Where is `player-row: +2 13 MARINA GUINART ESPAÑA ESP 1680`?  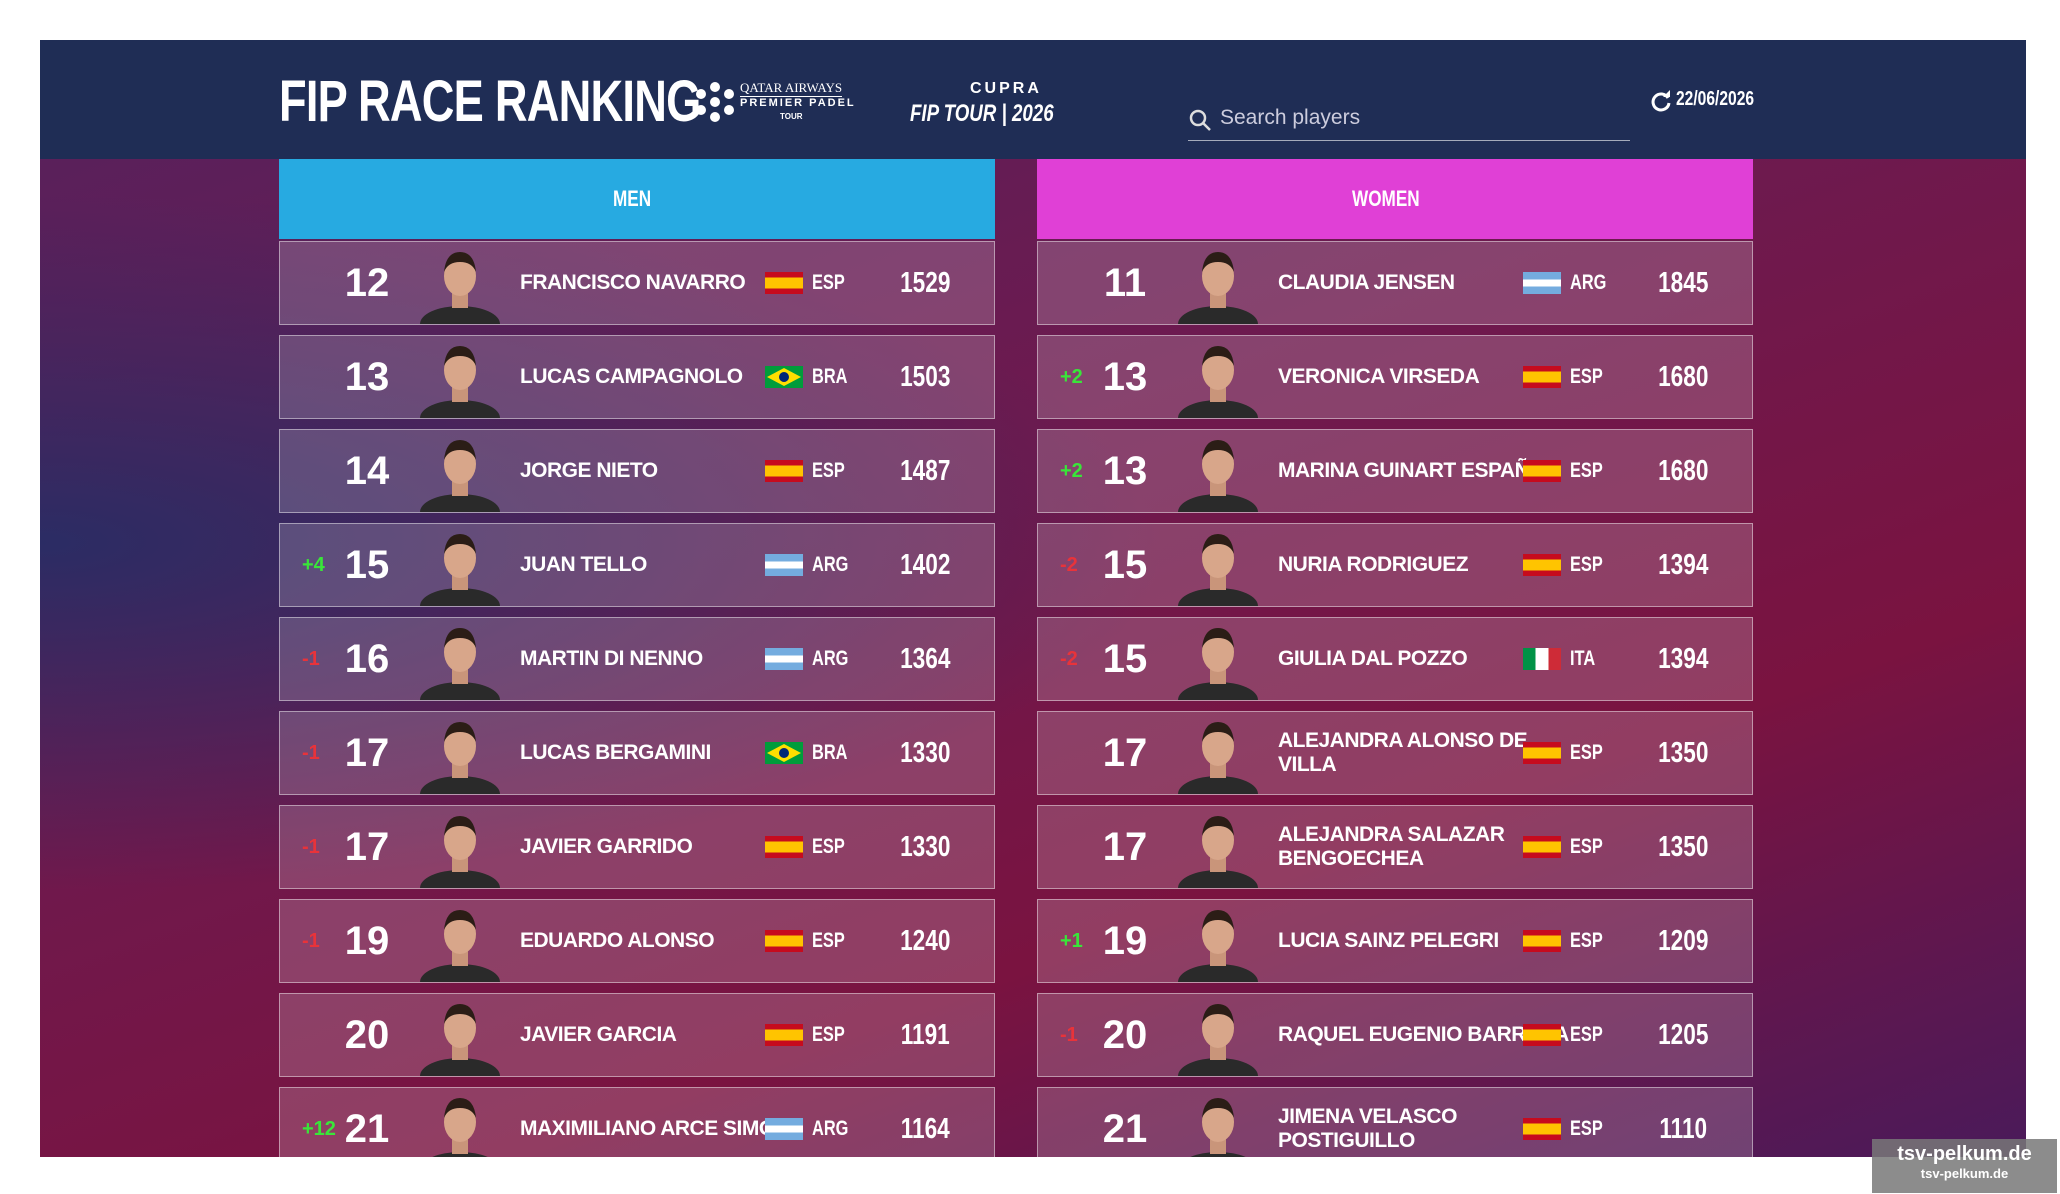 player-row: +2 13 MARINA GUINART ESPAÑA ESP 1680 is located at coordinates (1395, 471).